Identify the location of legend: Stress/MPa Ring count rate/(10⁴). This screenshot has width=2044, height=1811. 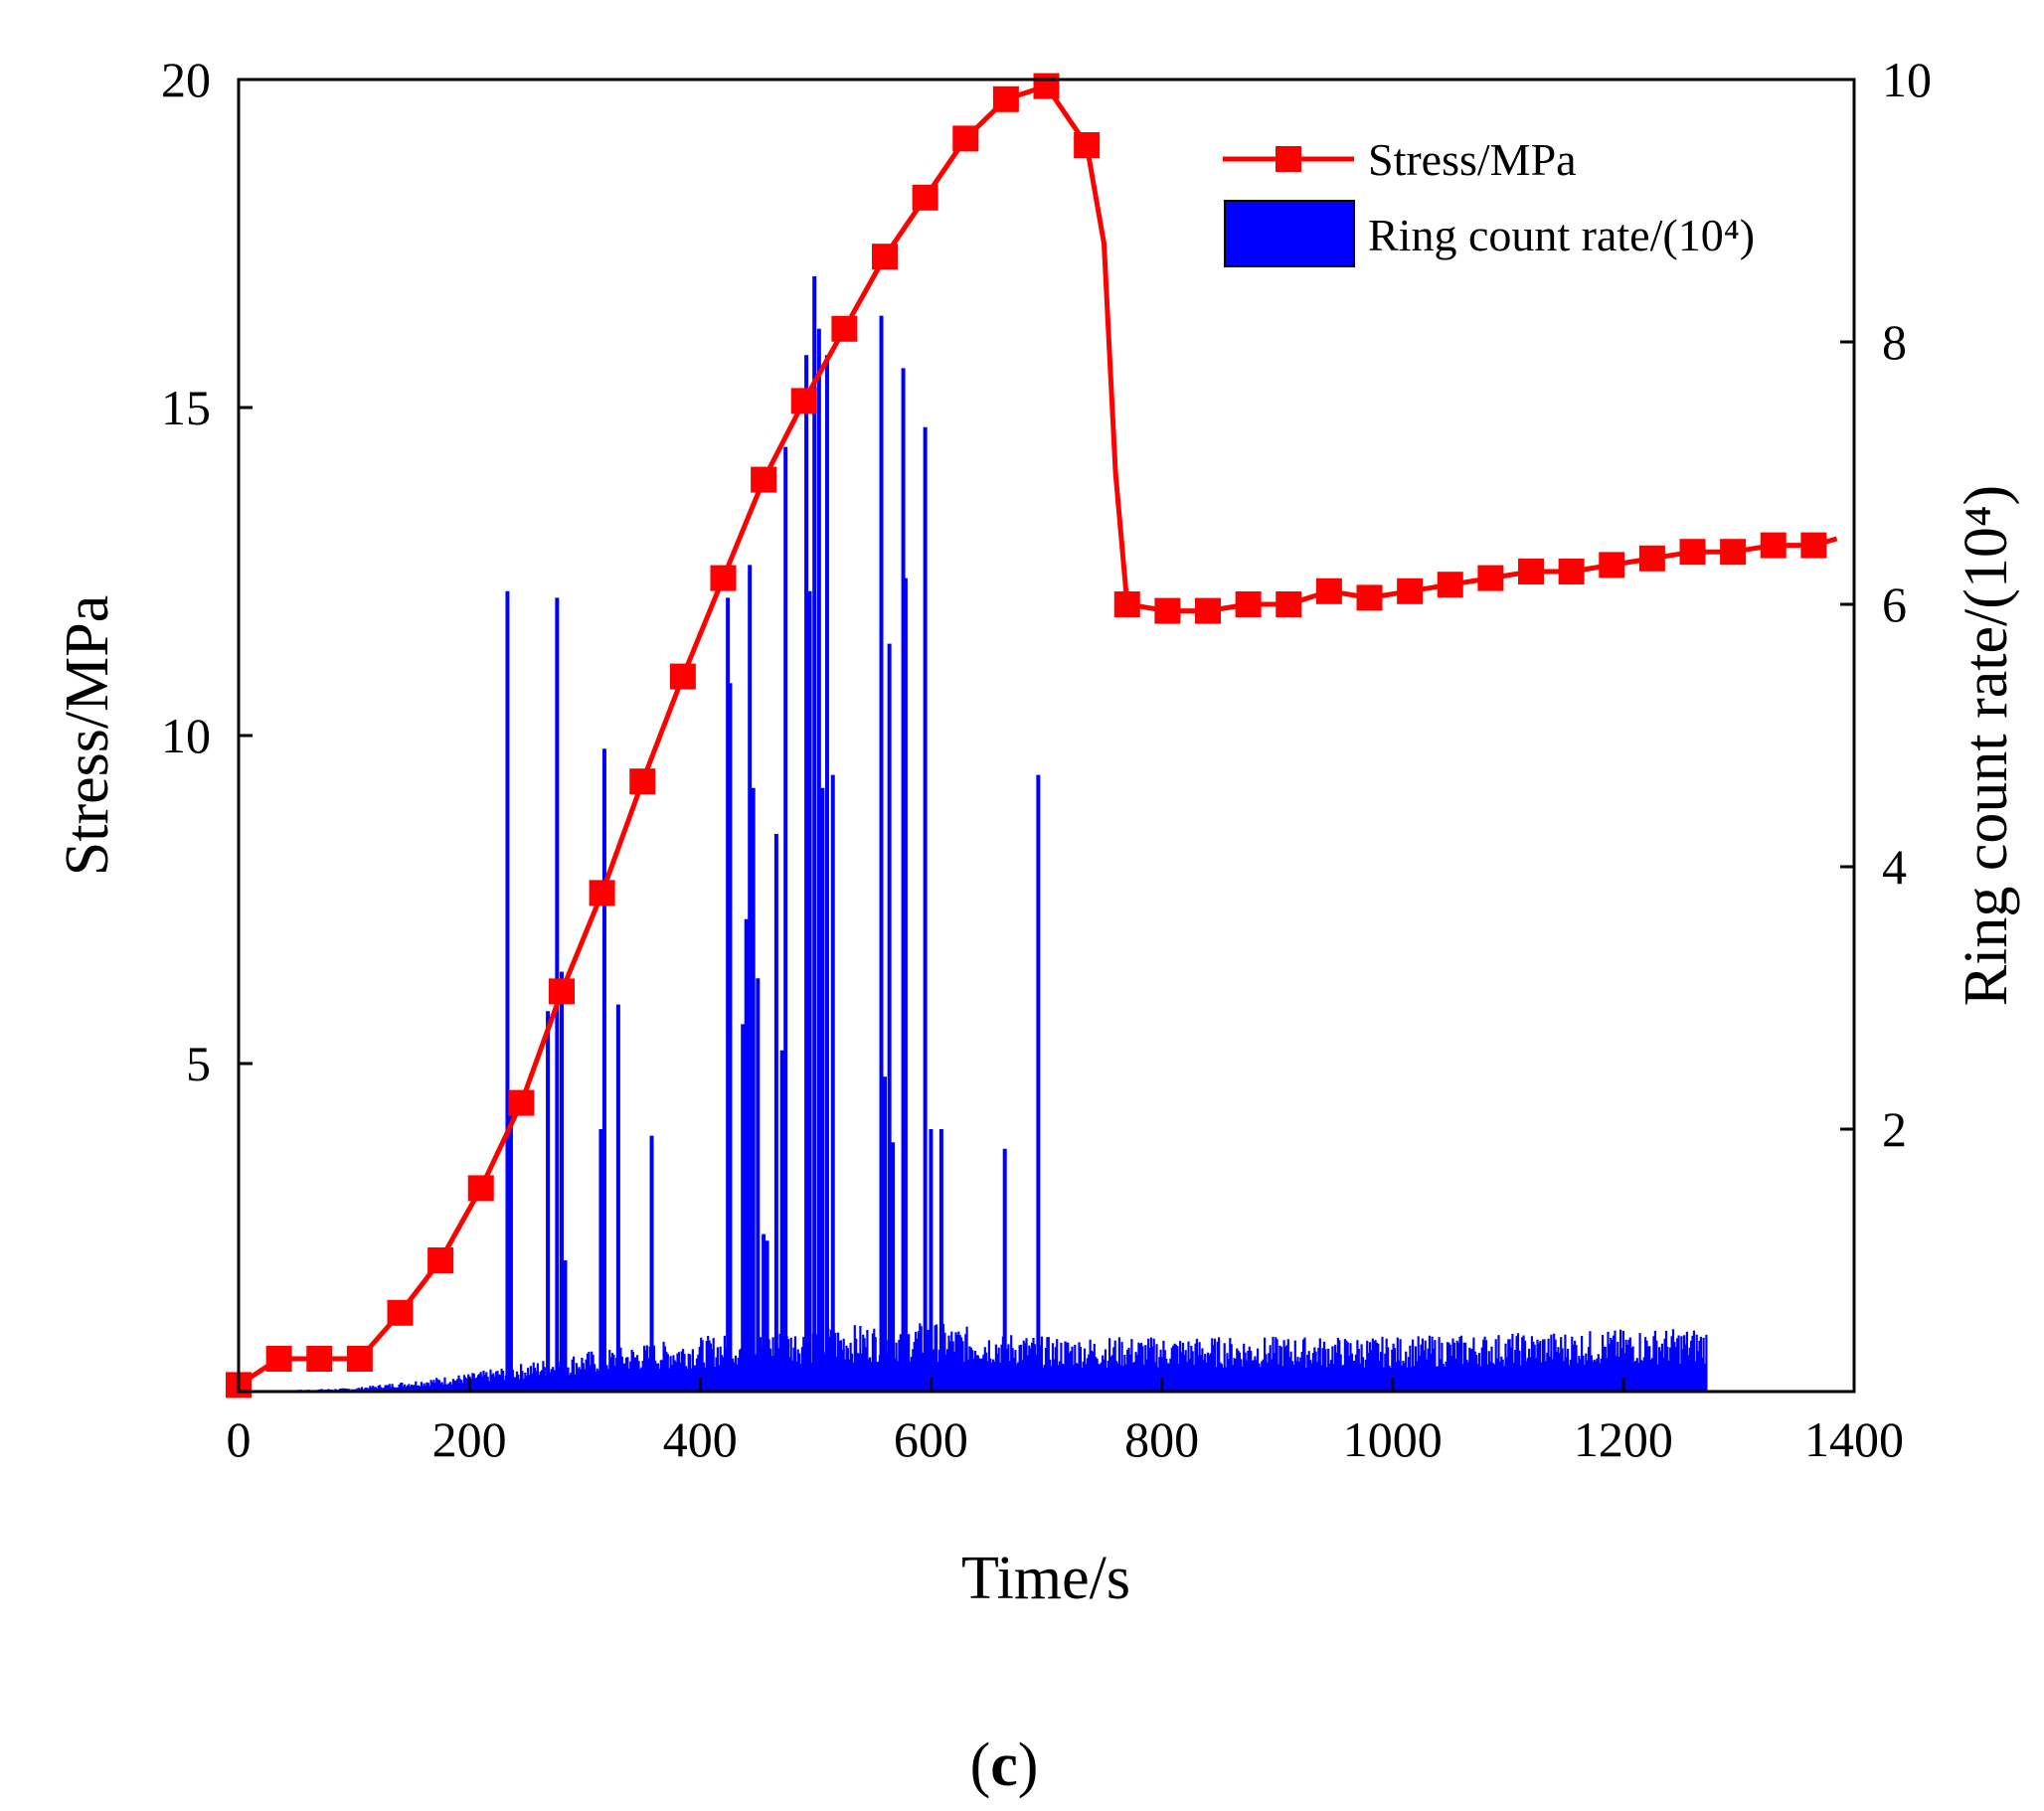
(1489, 200).